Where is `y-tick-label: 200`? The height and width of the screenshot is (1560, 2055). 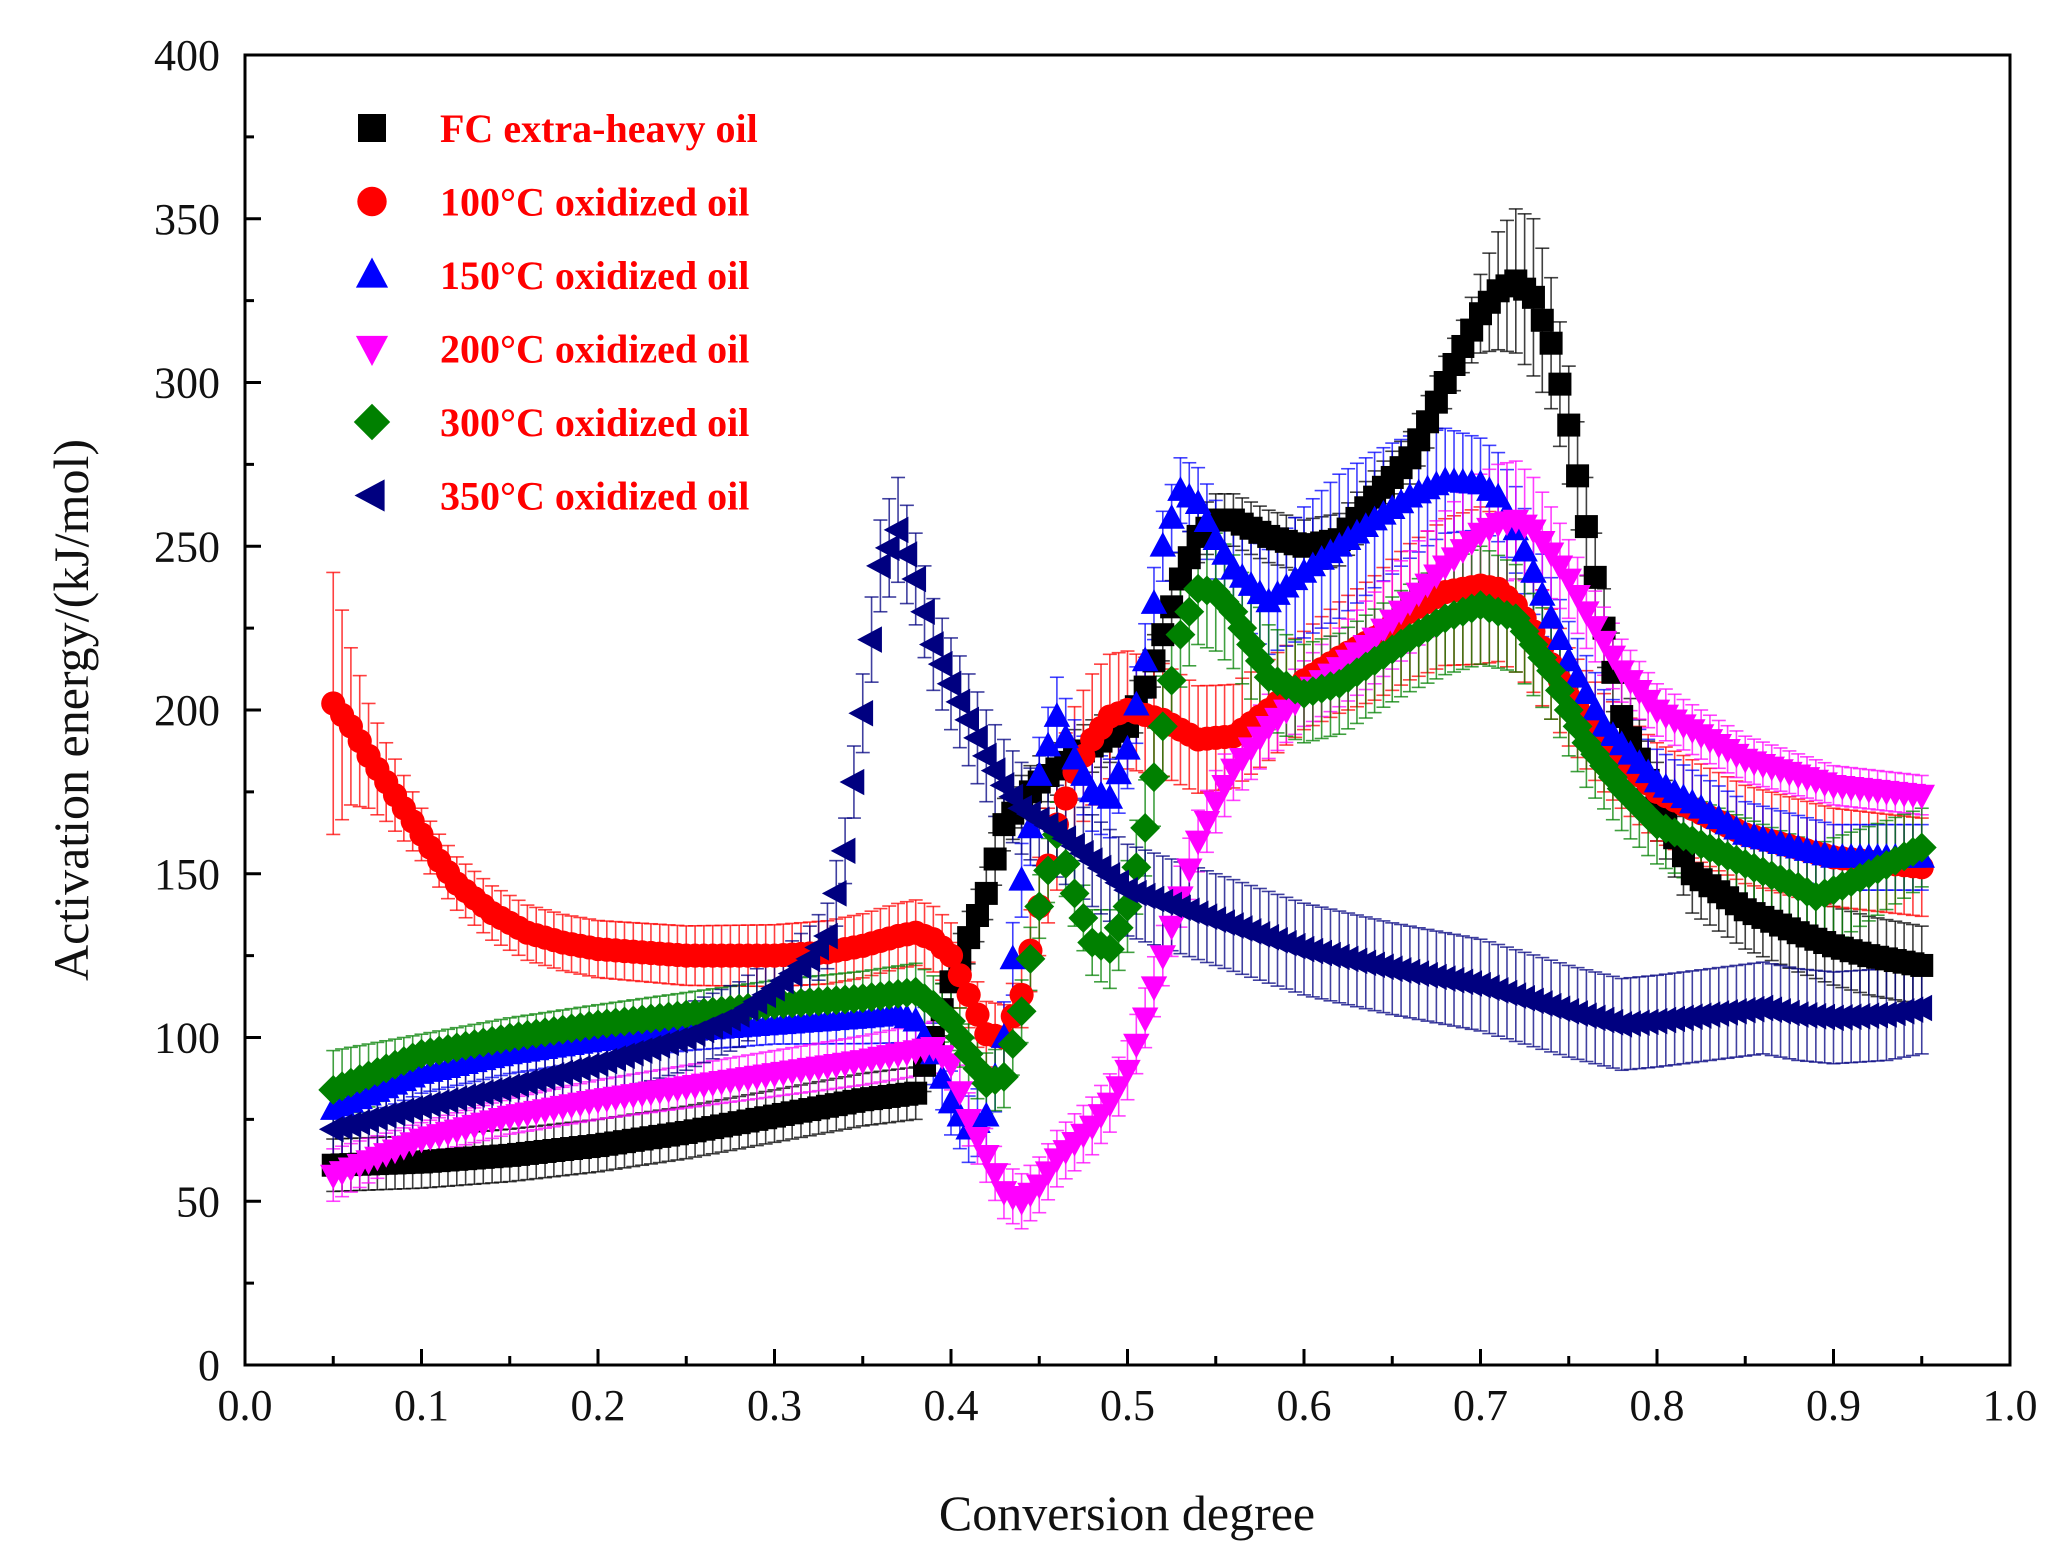
y-tick-label: 200 is located at coordinates (187, 710).